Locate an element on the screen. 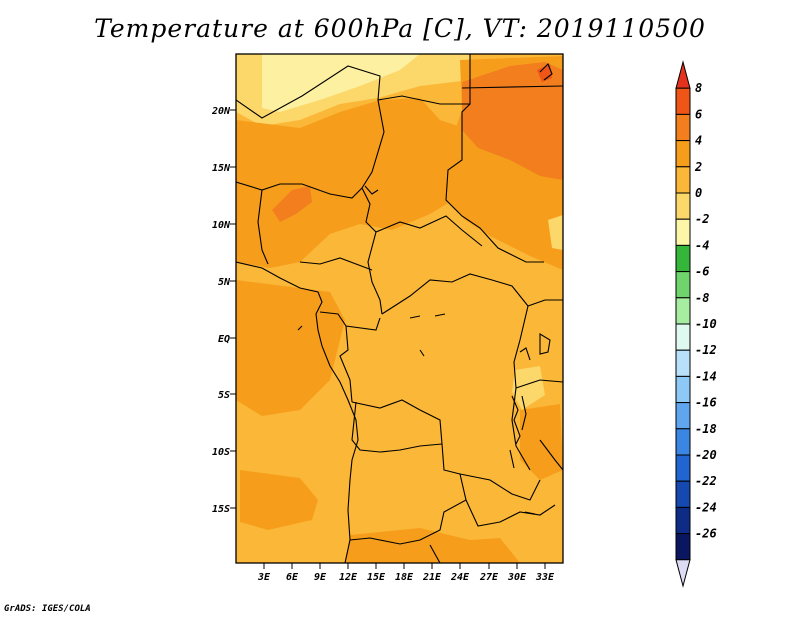 Image resolution: width=800 pixels, height=618 pixels. lat-label: 10S is located at coordinates (221, 452).